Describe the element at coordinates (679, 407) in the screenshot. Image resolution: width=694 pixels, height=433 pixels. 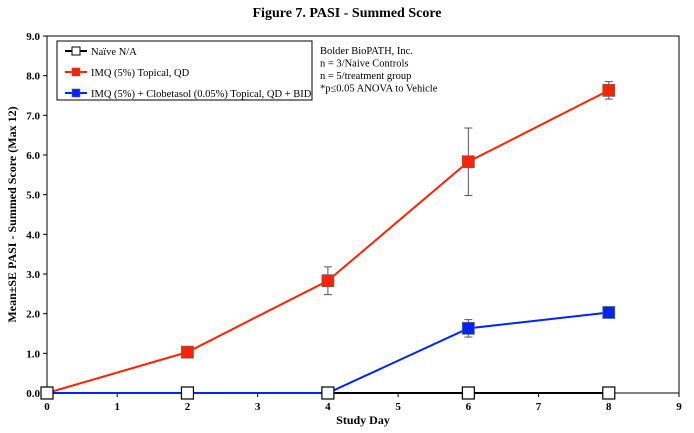
I see `x-tick-label: 9` at that location.